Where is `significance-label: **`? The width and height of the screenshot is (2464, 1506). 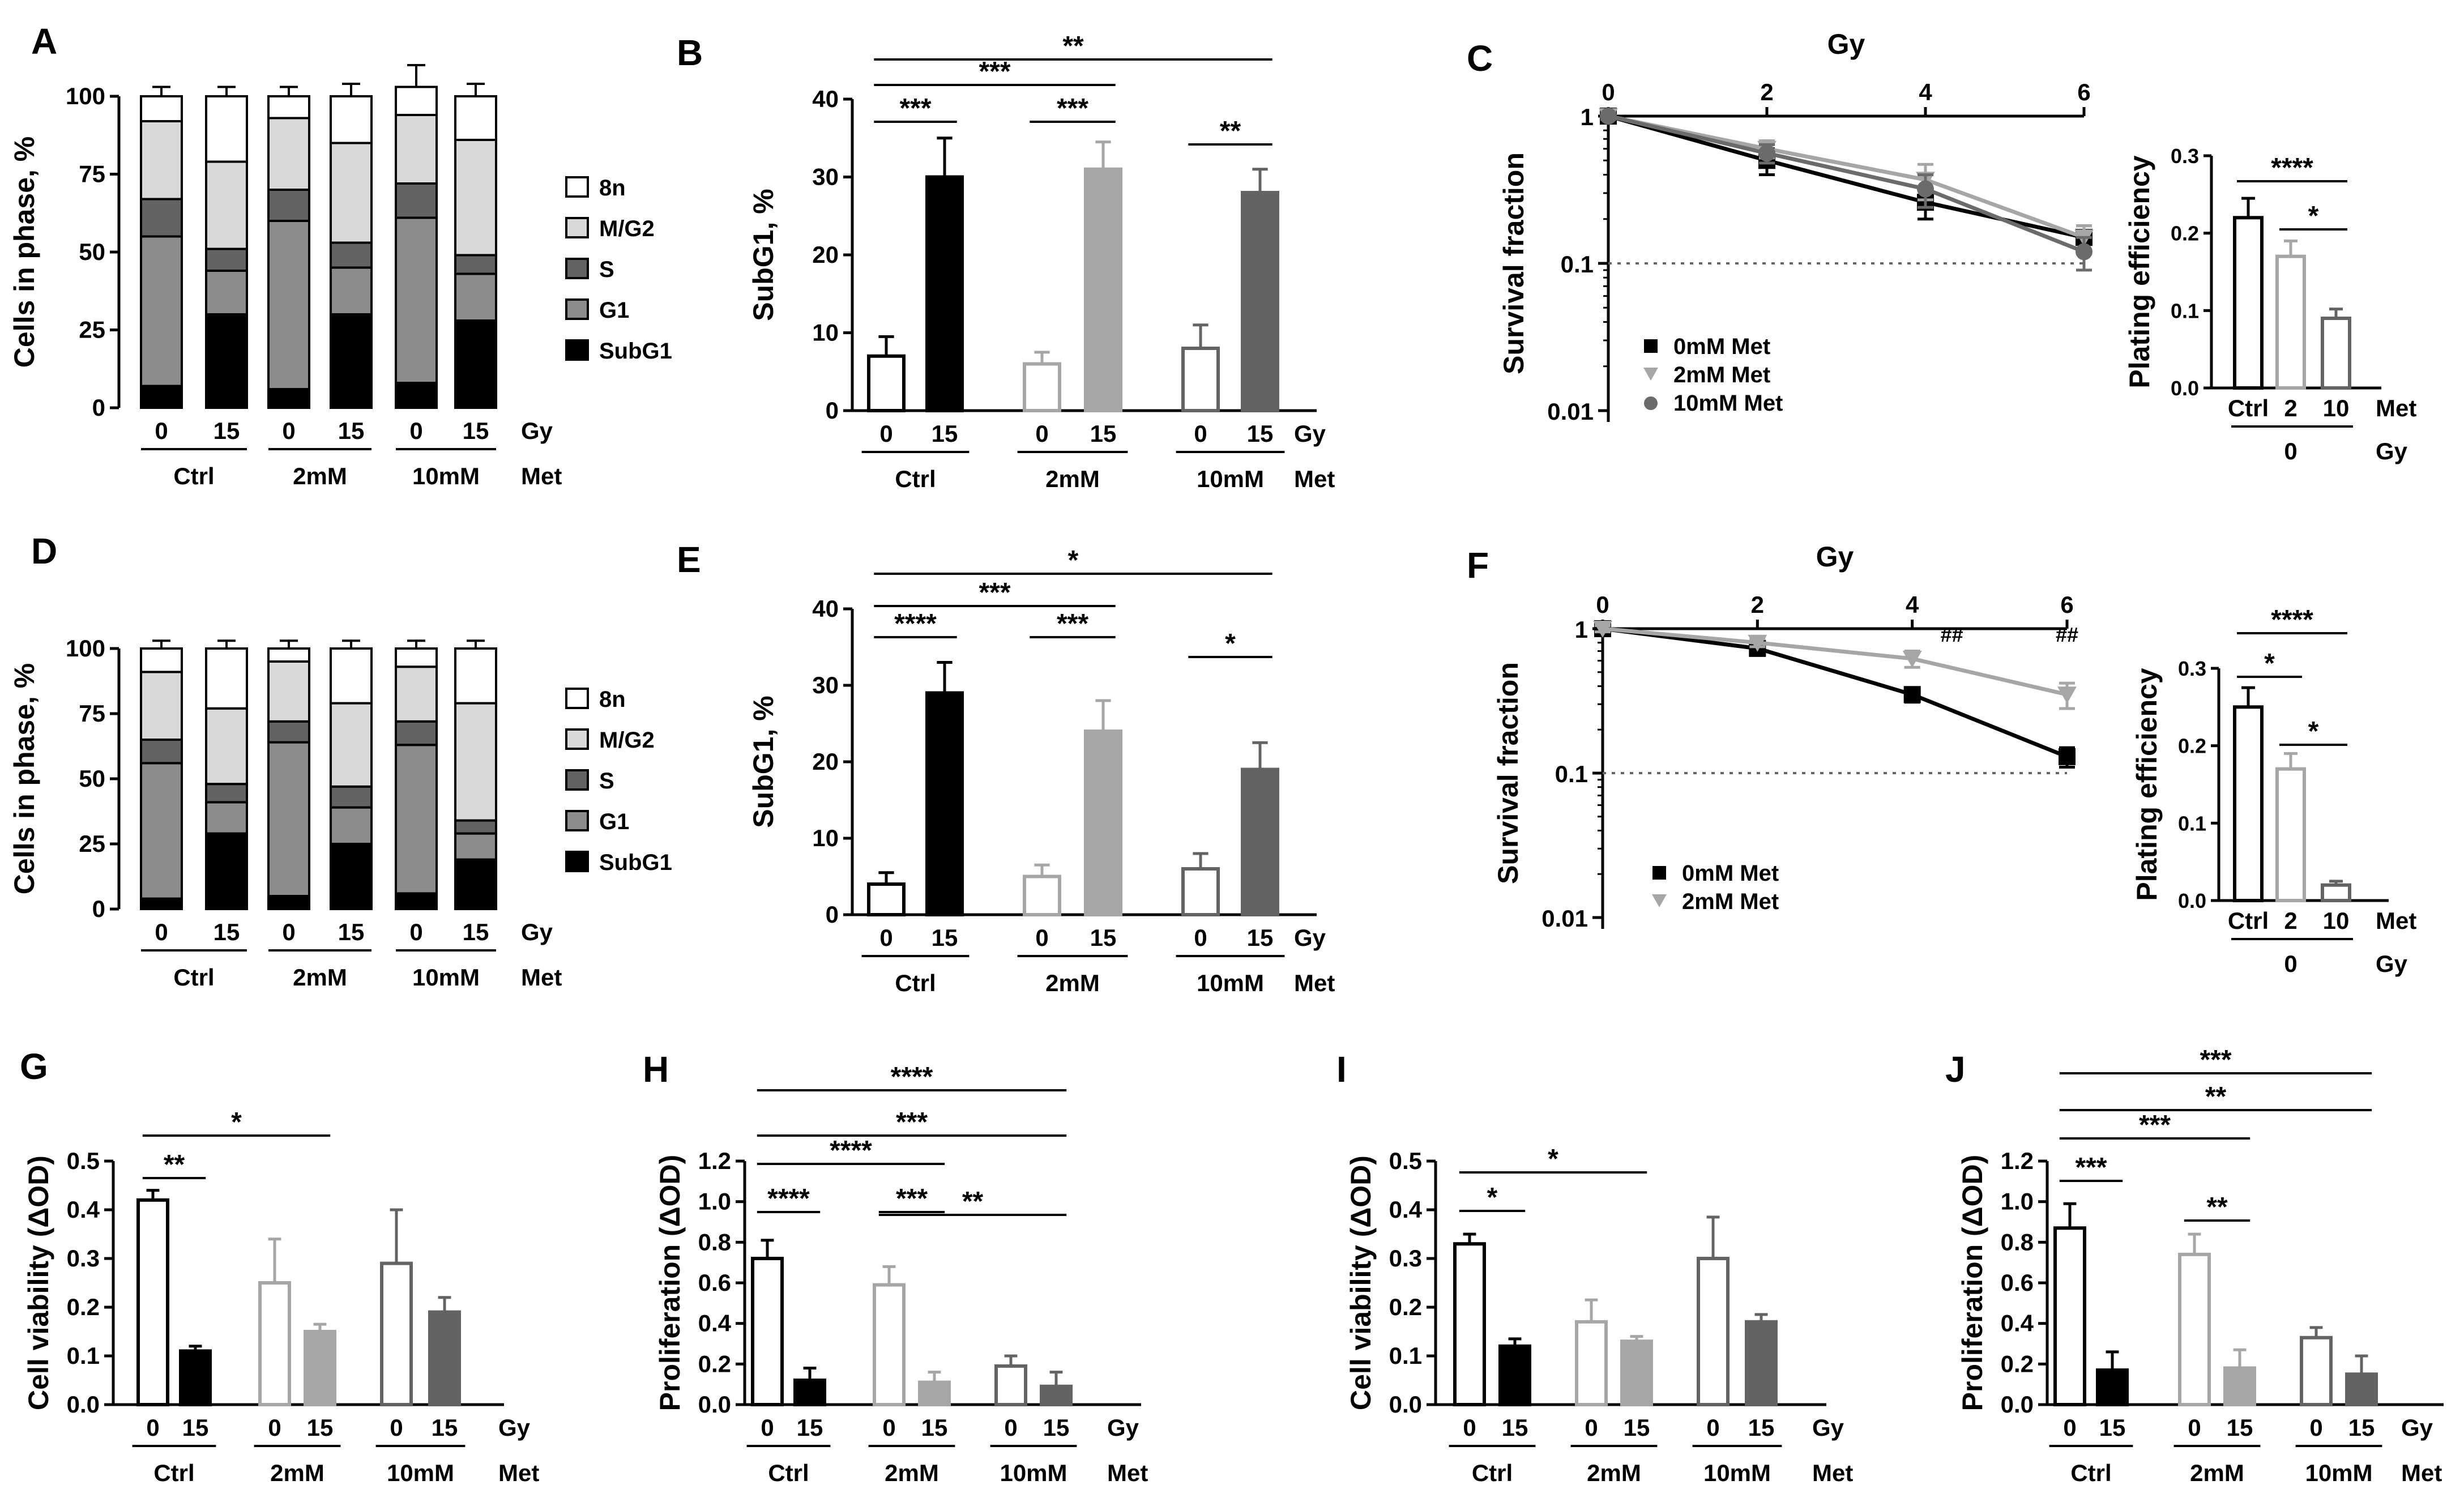 significance-label: ** is located at coordinates (2217, 1207).